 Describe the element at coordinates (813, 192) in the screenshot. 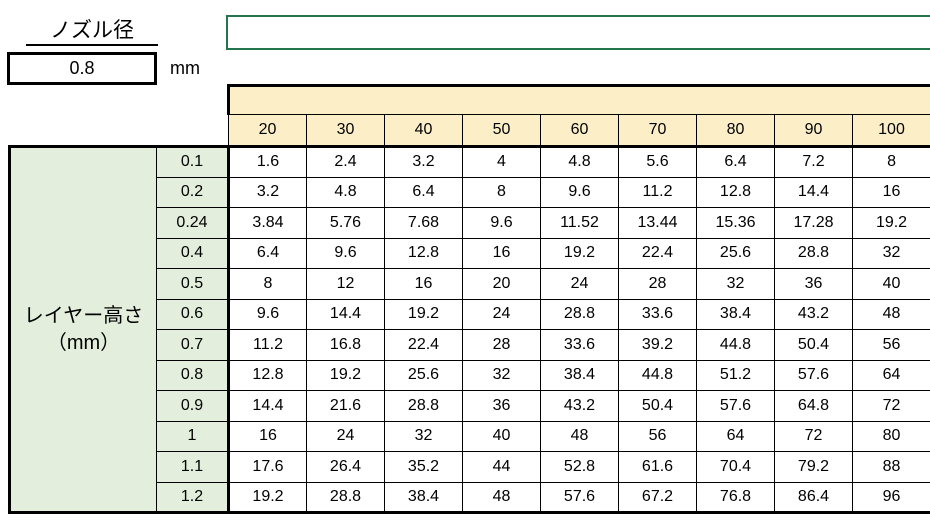

I see `cell-h0.2-s90: 14.4` at that location.